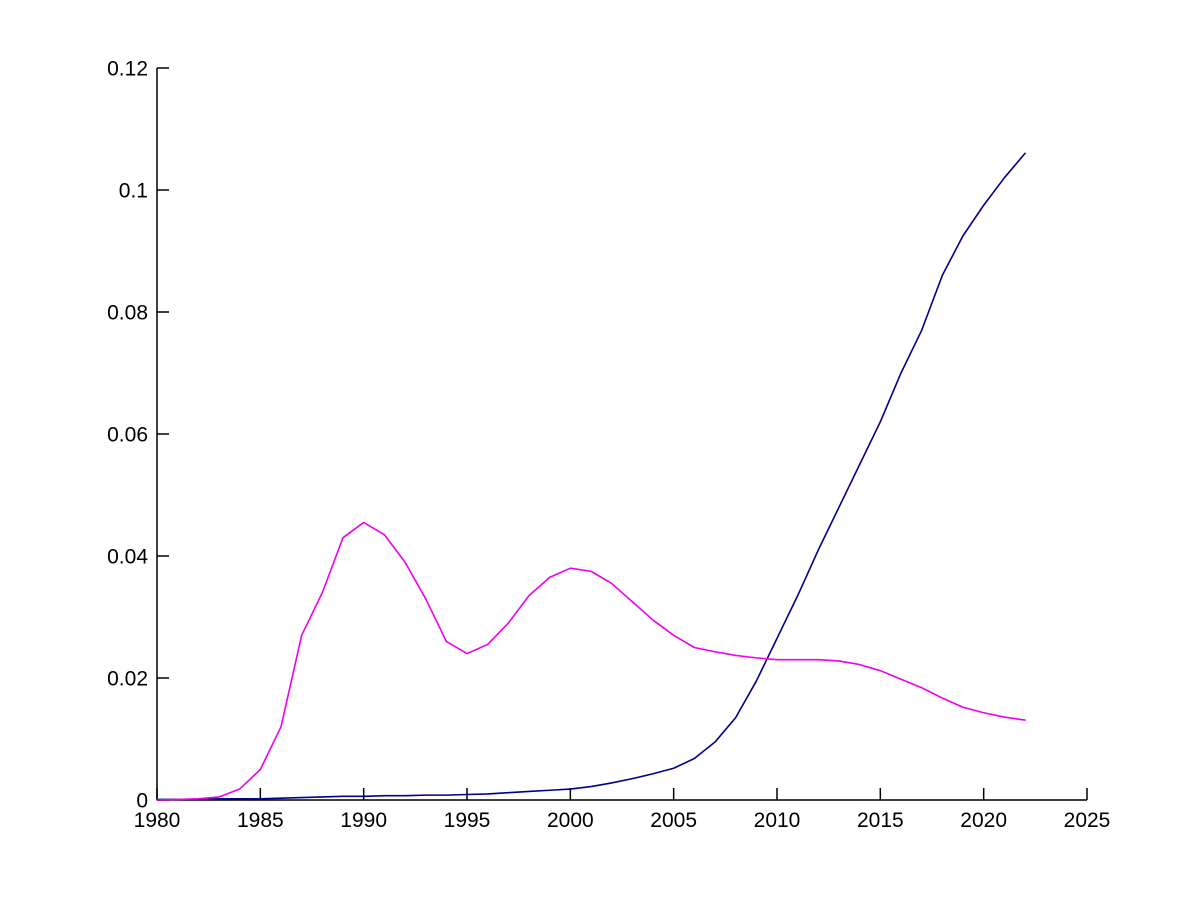 This screenshot has height=900, width=1200. I want to click on y-tick-label: 0.12, so click(127, 68).